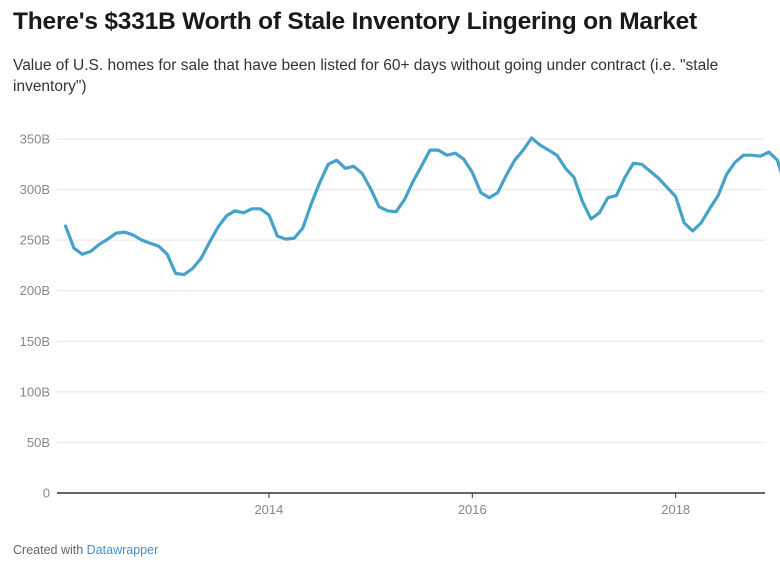 This screenshot has width=780, height=568. Describe the element at coordinates (122, 550) in the screenshot. I see `footer-brand-link: Datawrapper` at that location.